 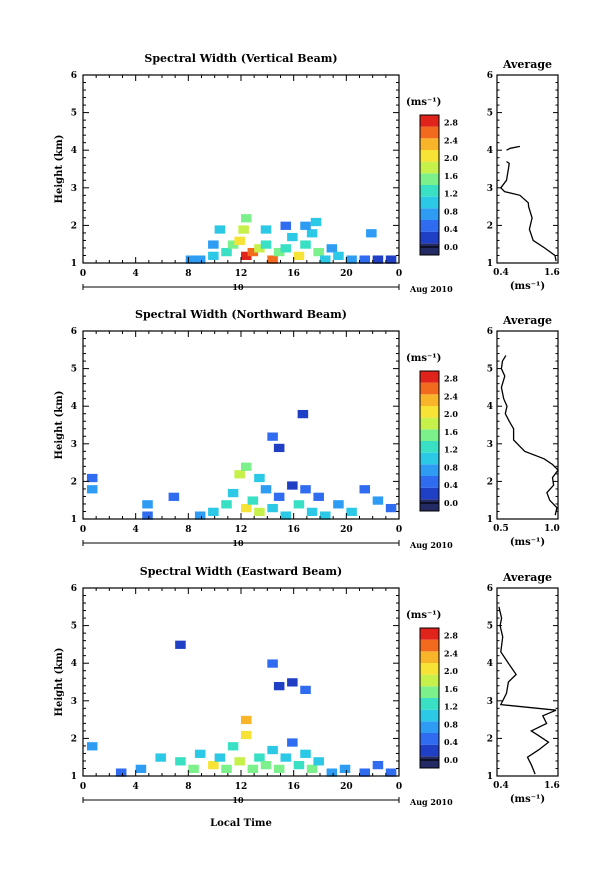 I want to click on average-x-tick-label: 1.6, so click(x=552, y=273).